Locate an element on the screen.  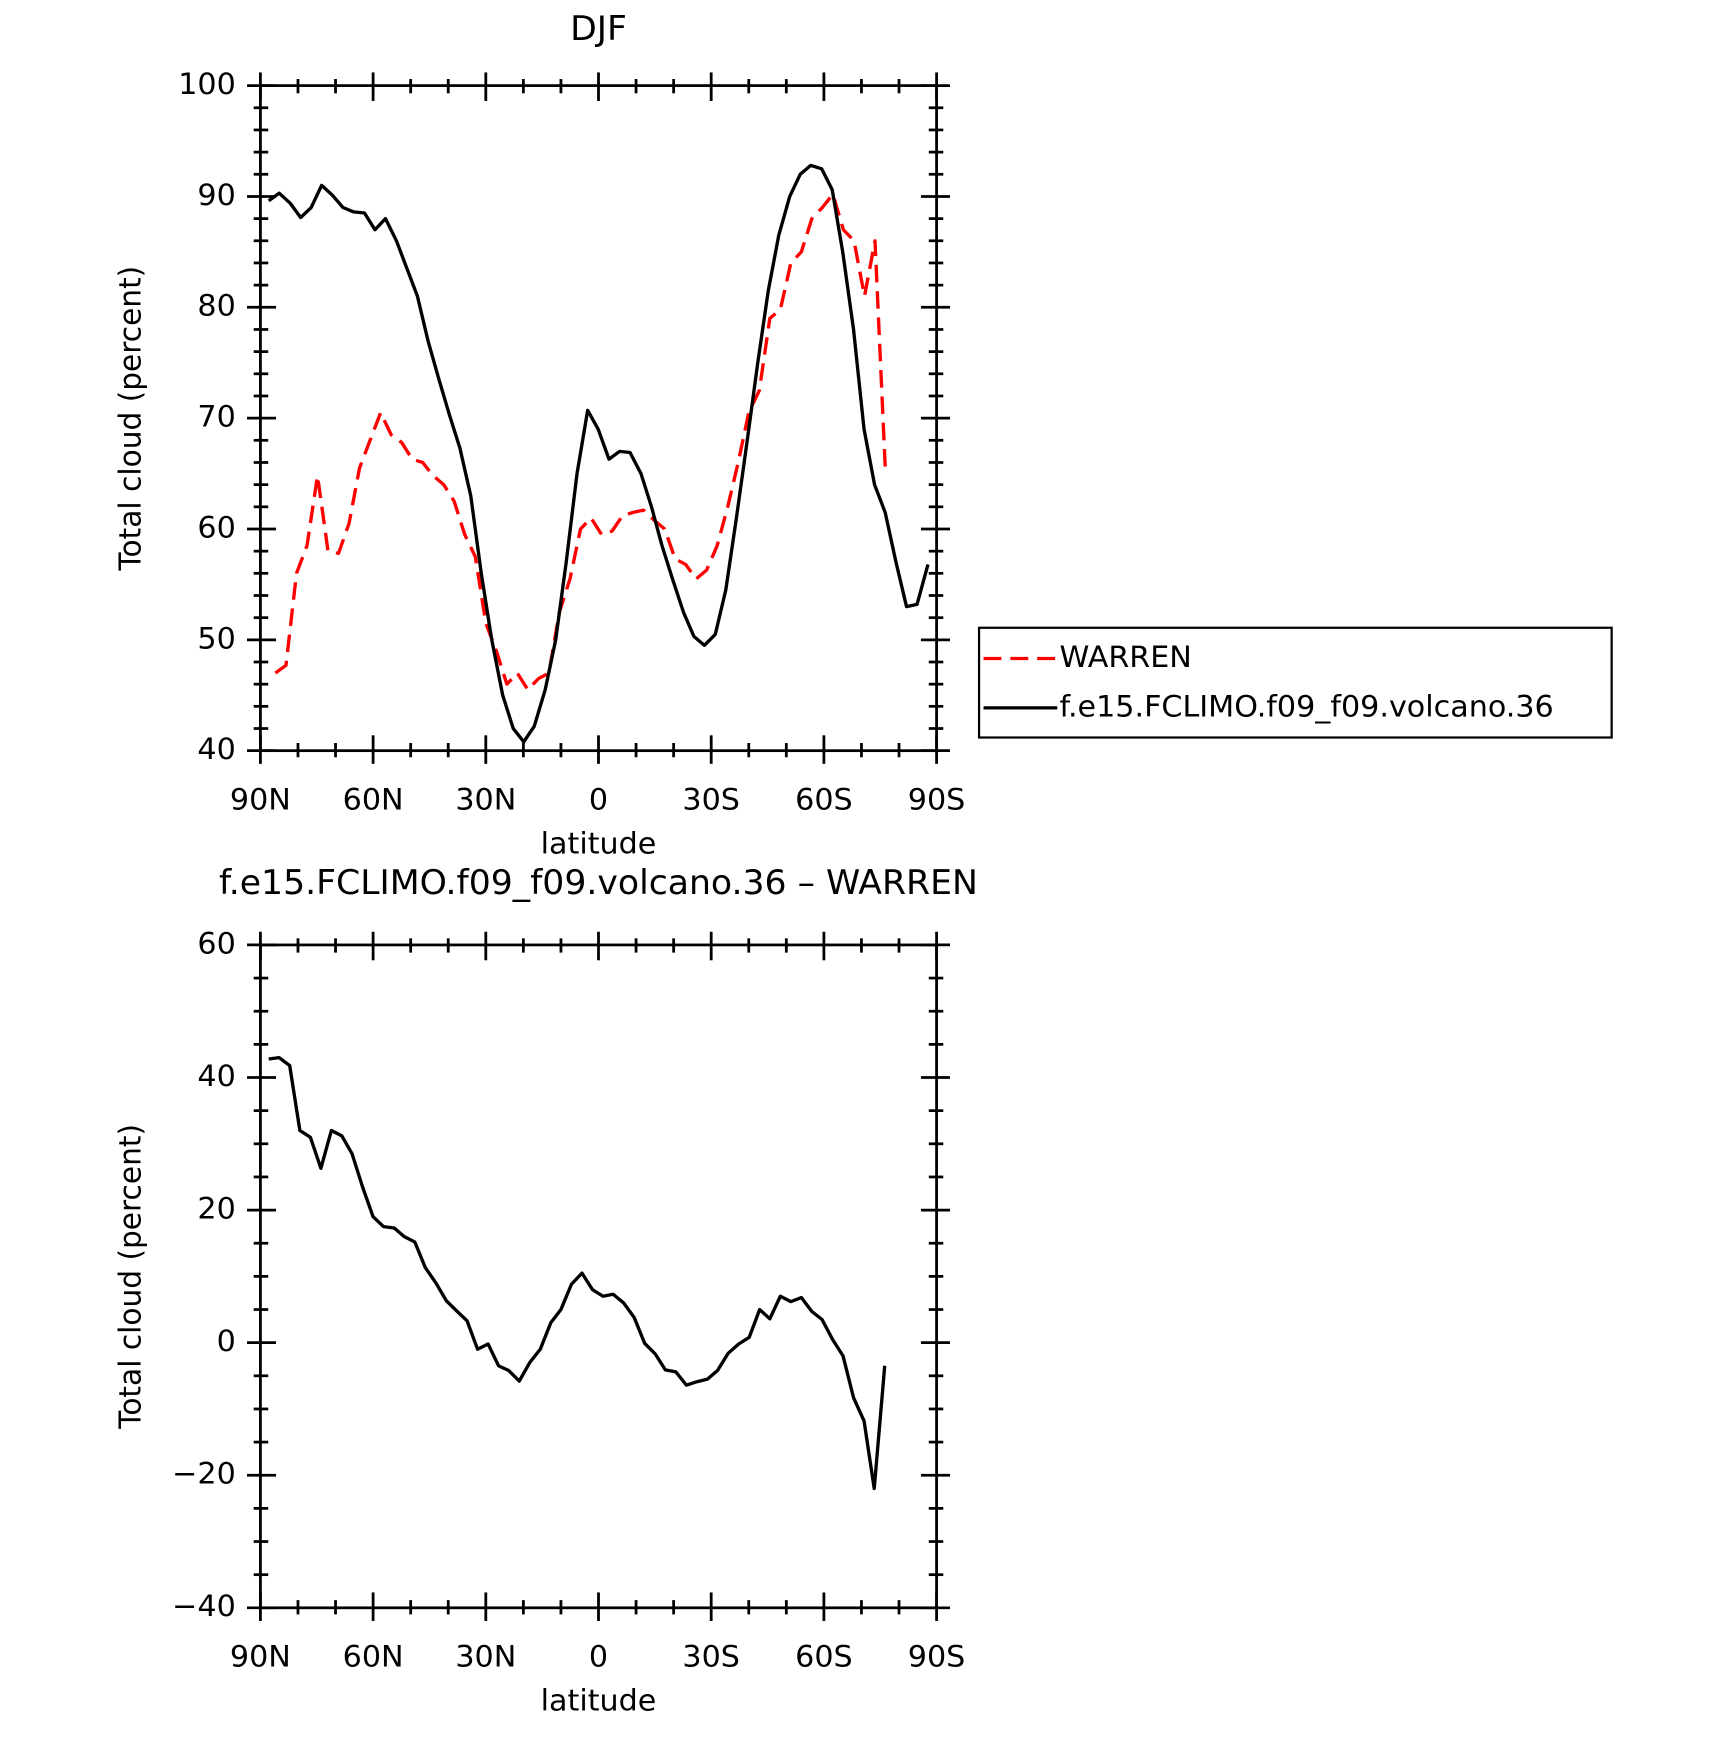
y-tick-label: 20 is located at coordinates (216, 1209).